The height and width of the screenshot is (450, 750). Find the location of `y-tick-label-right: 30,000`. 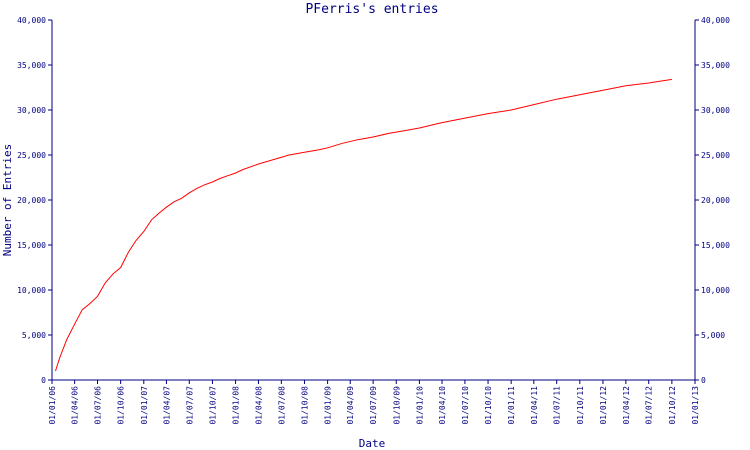

y-tick-label-right: 30,000 is located at coordinates (715, 110).